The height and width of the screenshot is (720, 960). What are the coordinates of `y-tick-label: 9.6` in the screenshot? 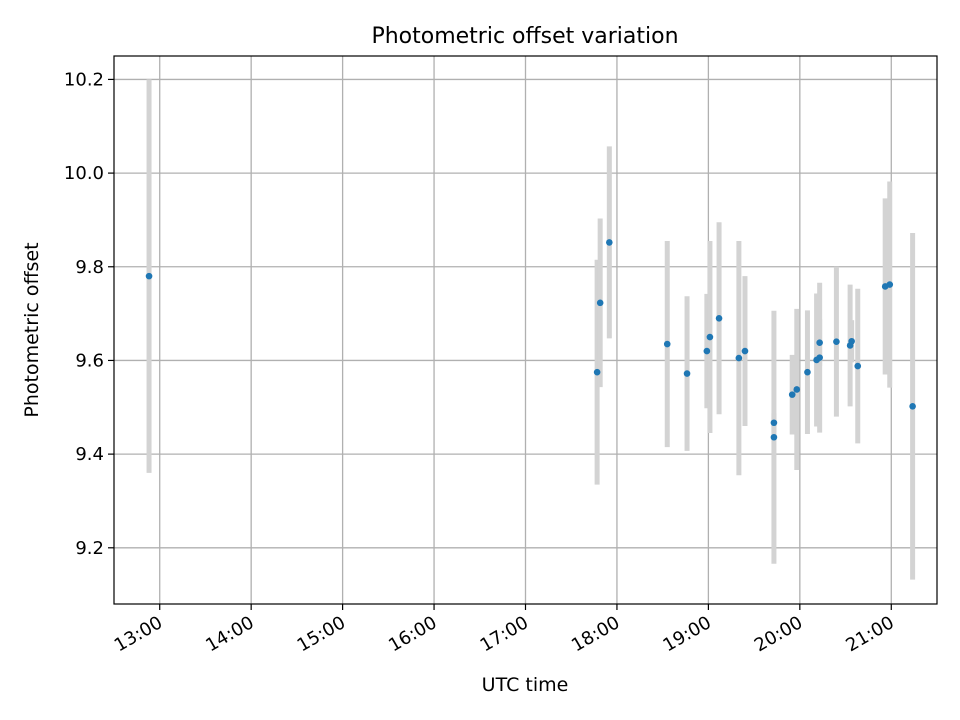 It's located at (89, 360).